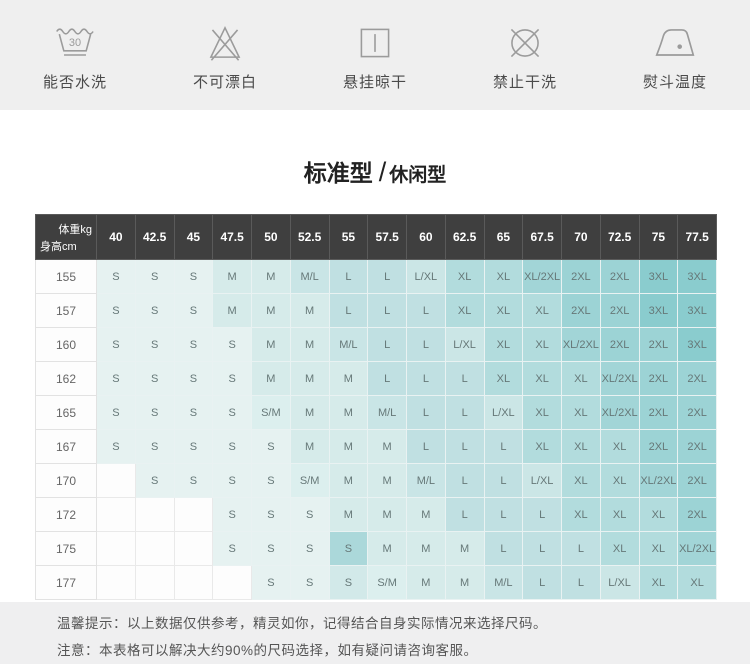  Describe the element at coordinates (675, 43) in the screenshot. I see `iron-temp-icon` at that location.